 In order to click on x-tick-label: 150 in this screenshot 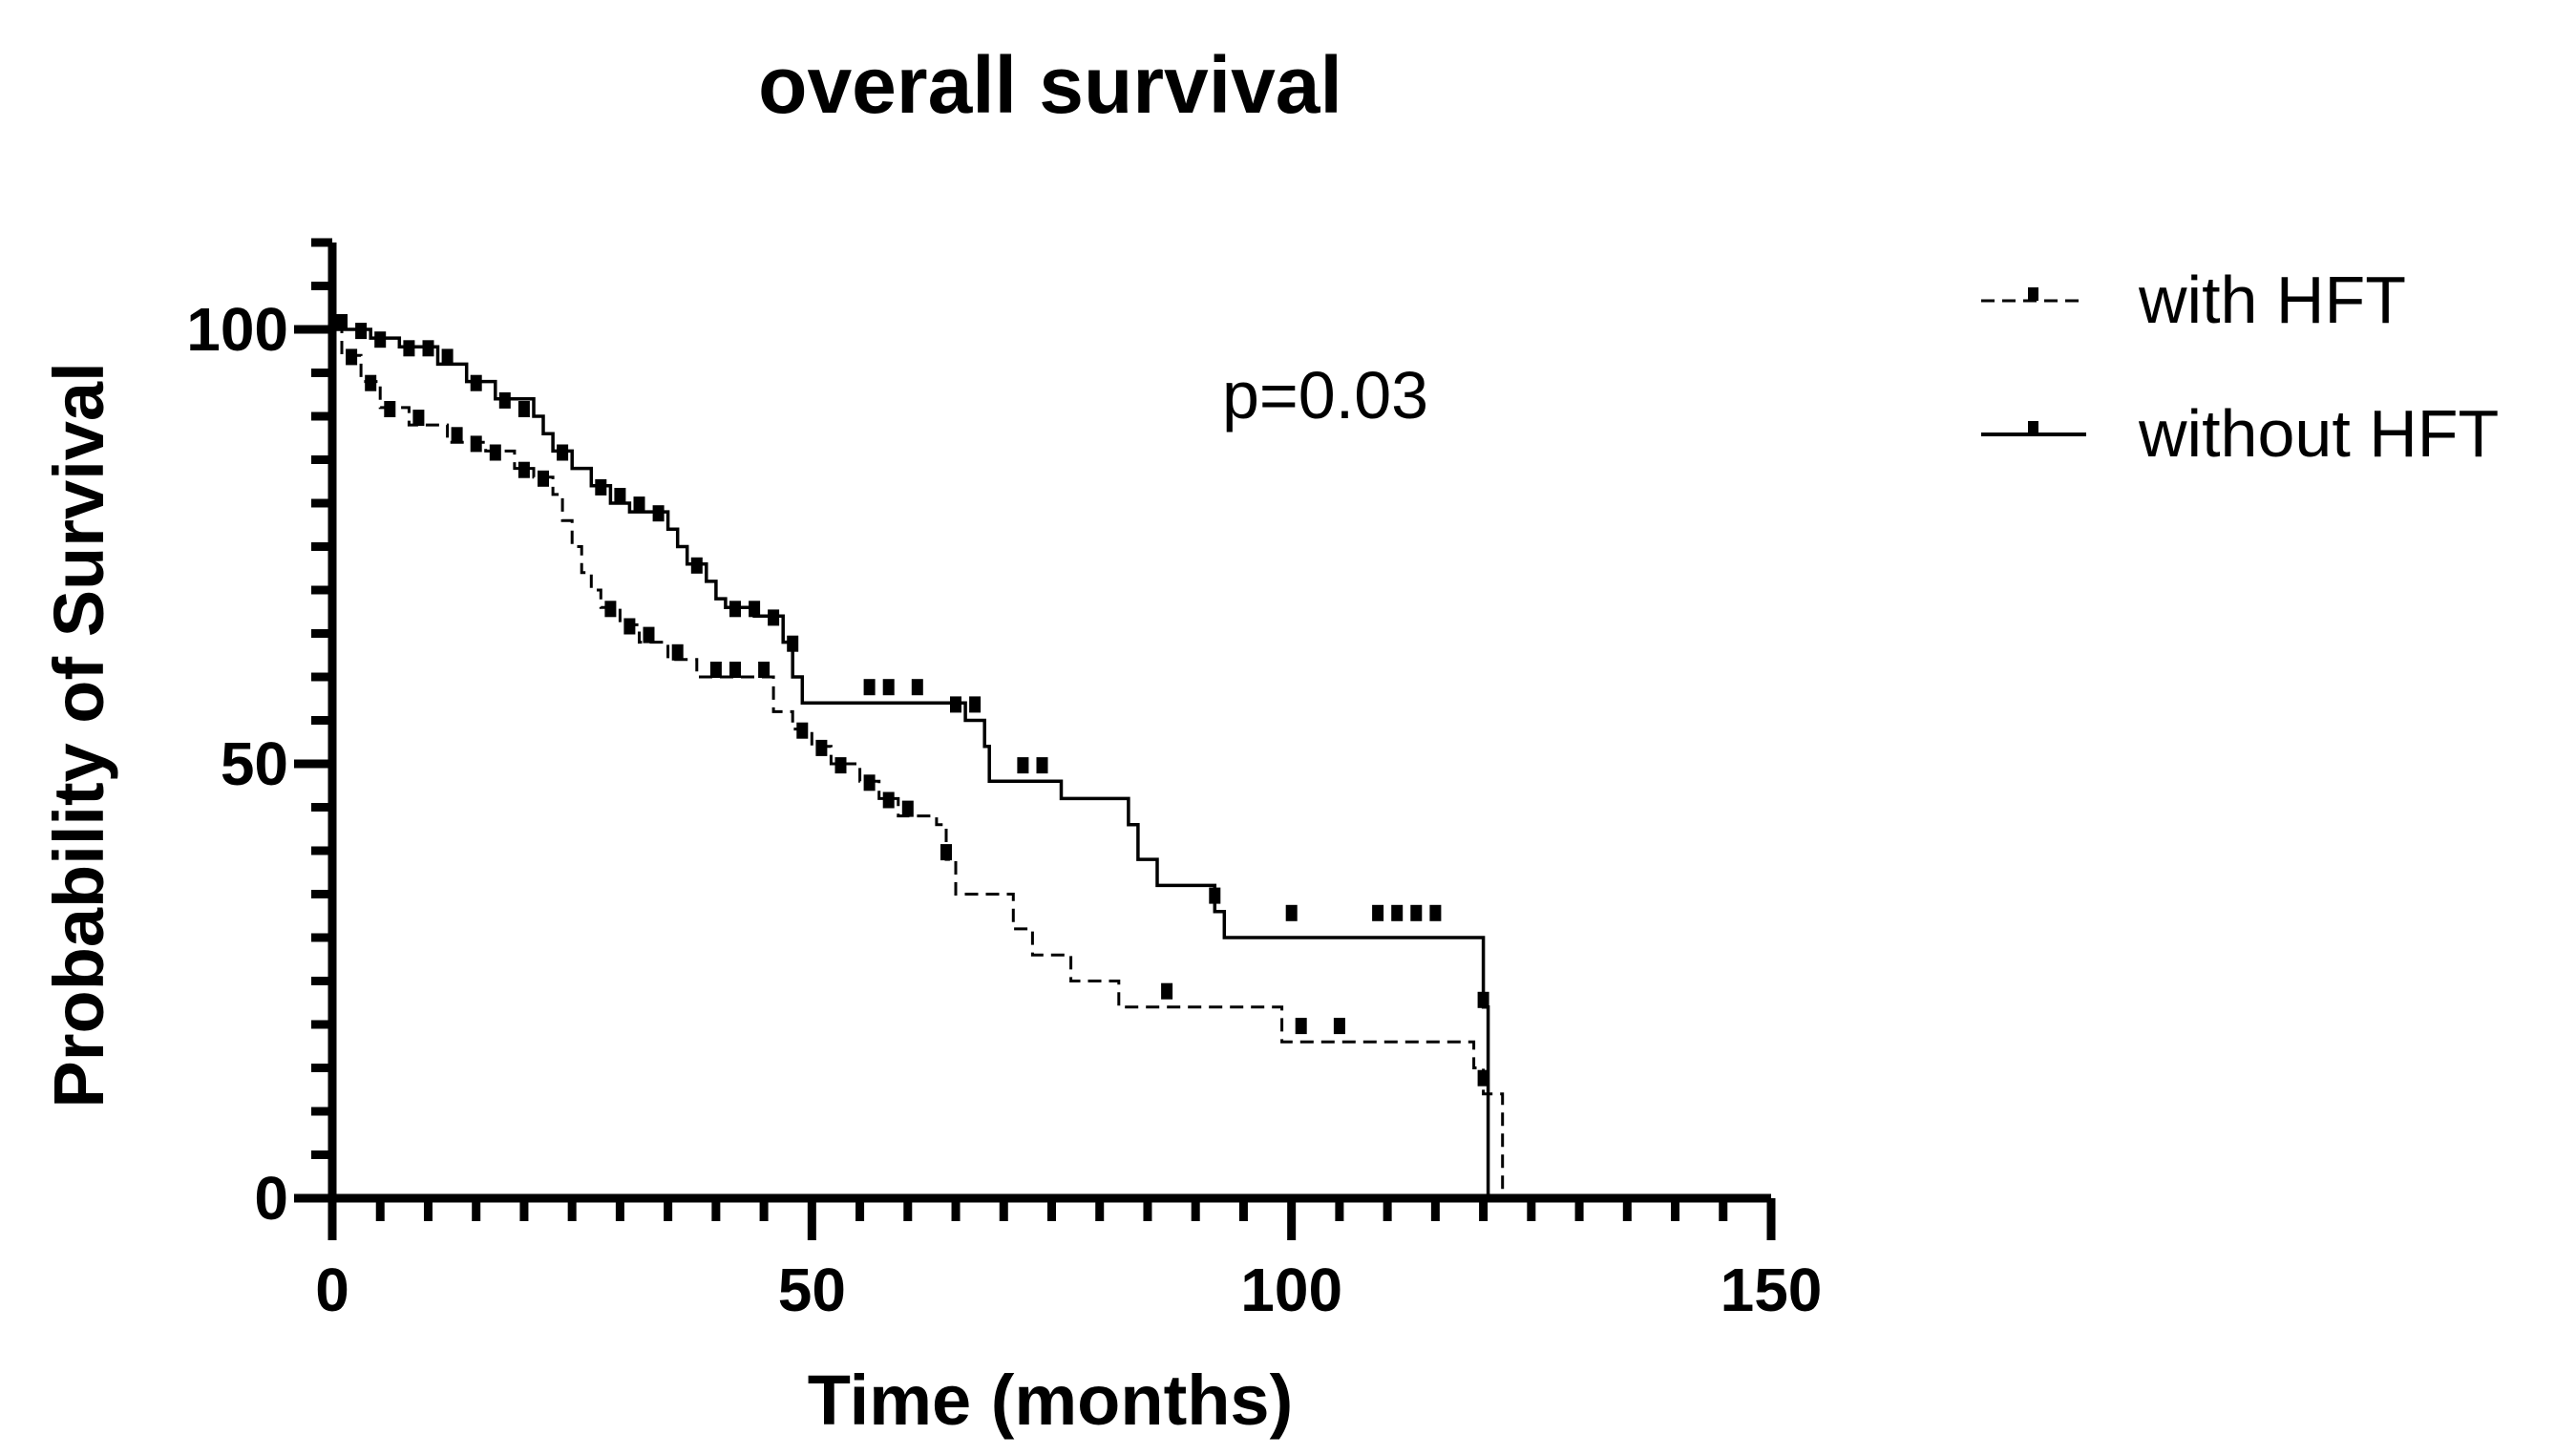, I will do `click(1772, 1290)`.